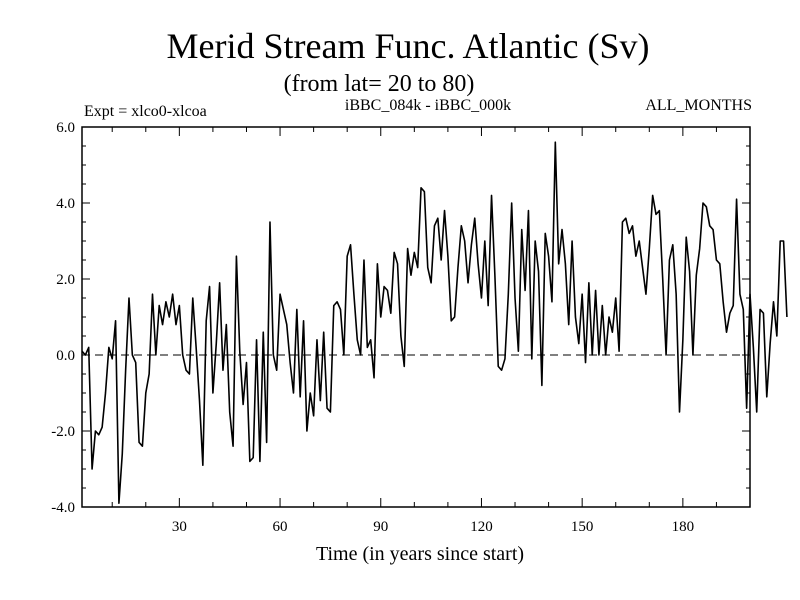  What do you see at coordinates (65, 128) in the screenshot?
I see `y-tick-label: 6.0` at bounding box center [65, 128].